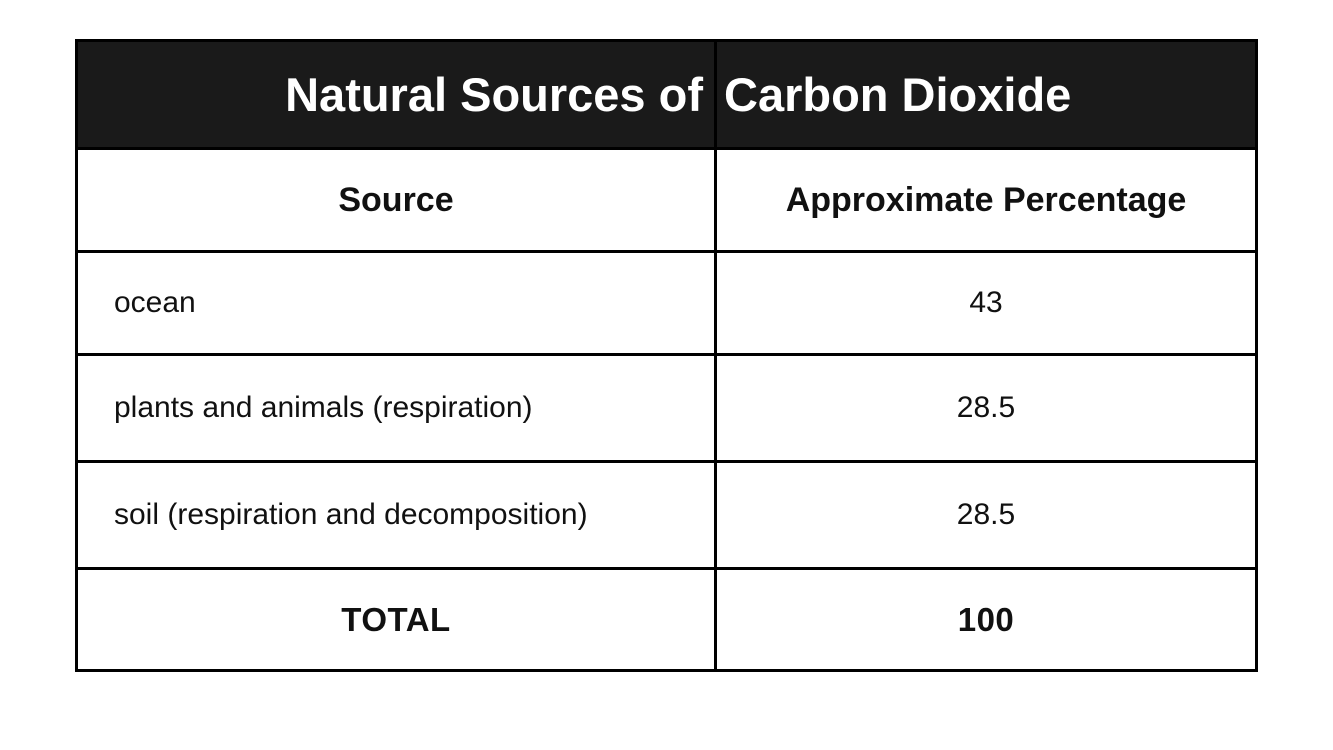  I want to click on title-cell-right: Carbon Dioxide, so click(986, 94).